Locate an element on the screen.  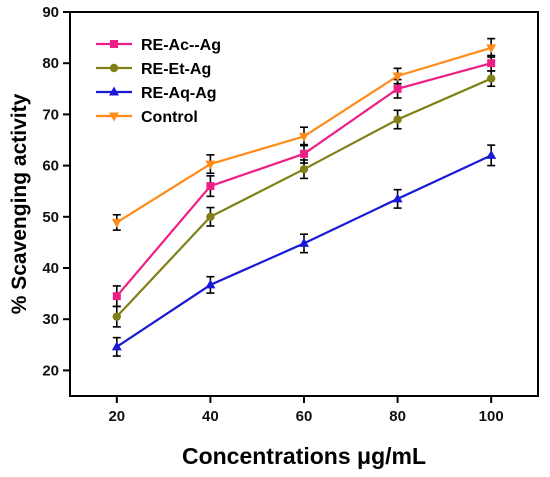
y-axis-title: % Scavenging activity is located at coordinates (19, 203).